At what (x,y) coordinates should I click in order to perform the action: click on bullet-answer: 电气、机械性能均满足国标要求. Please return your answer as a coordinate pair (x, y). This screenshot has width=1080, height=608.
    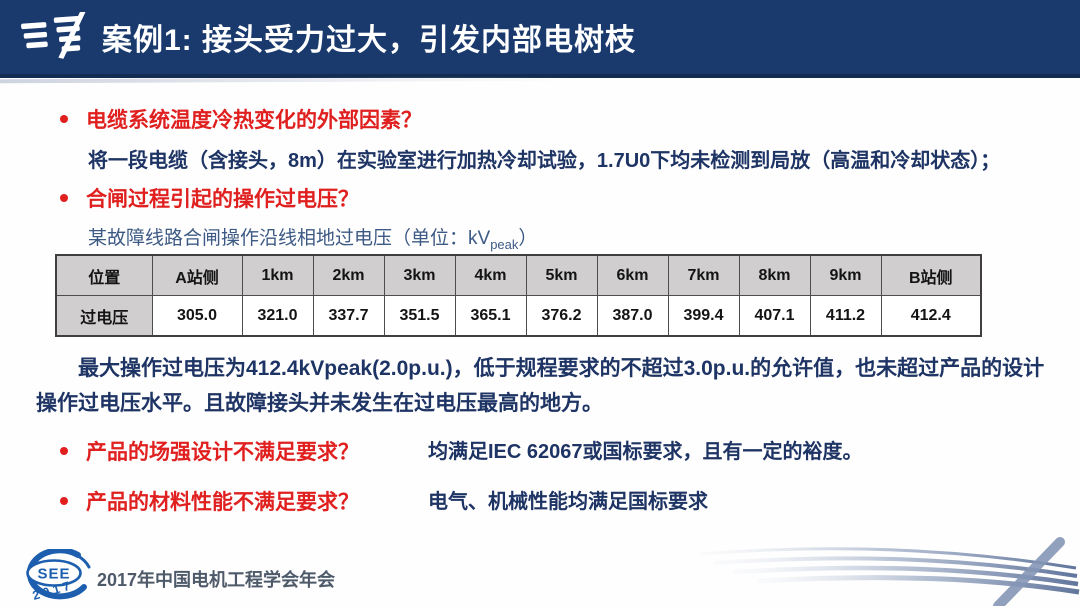
    Looking at the image, I should click on (568, 502).